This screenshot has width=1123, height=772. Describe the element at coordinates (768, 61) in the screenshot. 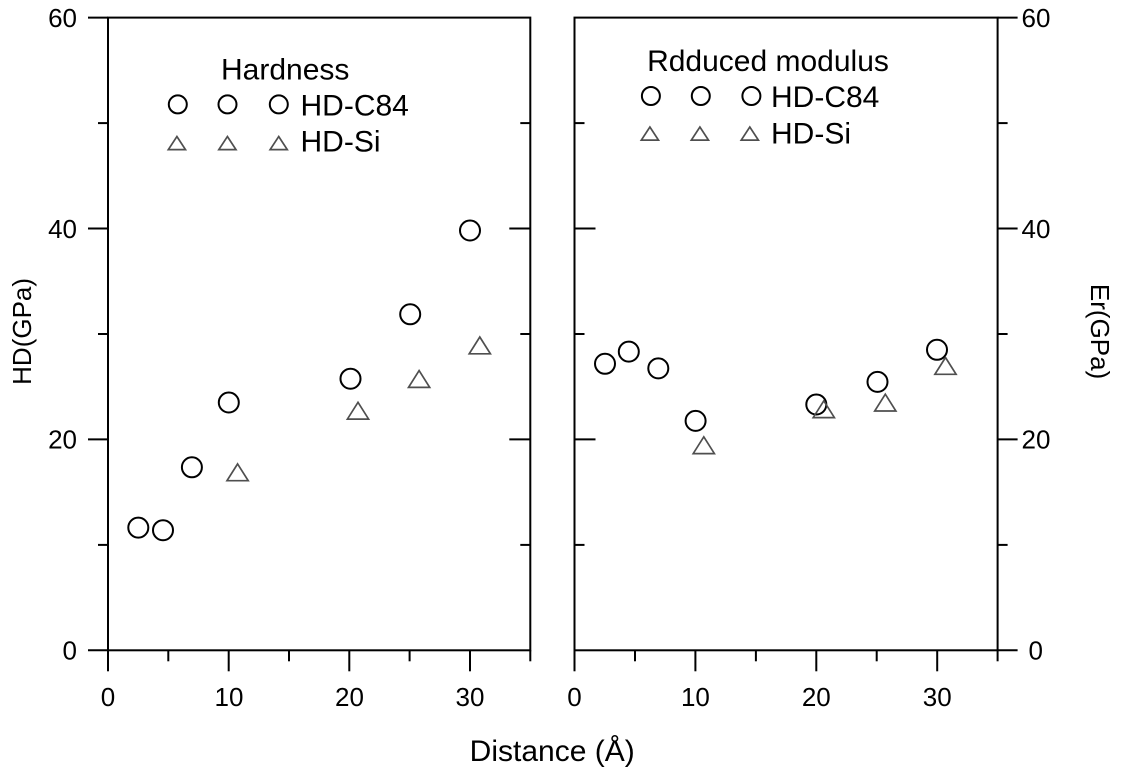

I see `svg-text: Rdduced modulus` at that location.